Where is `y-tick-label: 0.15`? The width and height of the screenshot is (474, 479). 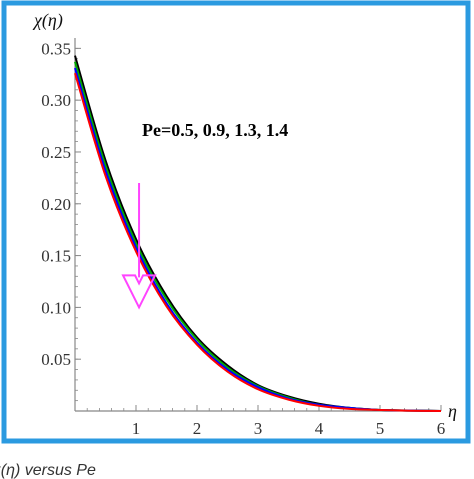 y-tick-label: 0.15 is located at coordinates (56, 256).